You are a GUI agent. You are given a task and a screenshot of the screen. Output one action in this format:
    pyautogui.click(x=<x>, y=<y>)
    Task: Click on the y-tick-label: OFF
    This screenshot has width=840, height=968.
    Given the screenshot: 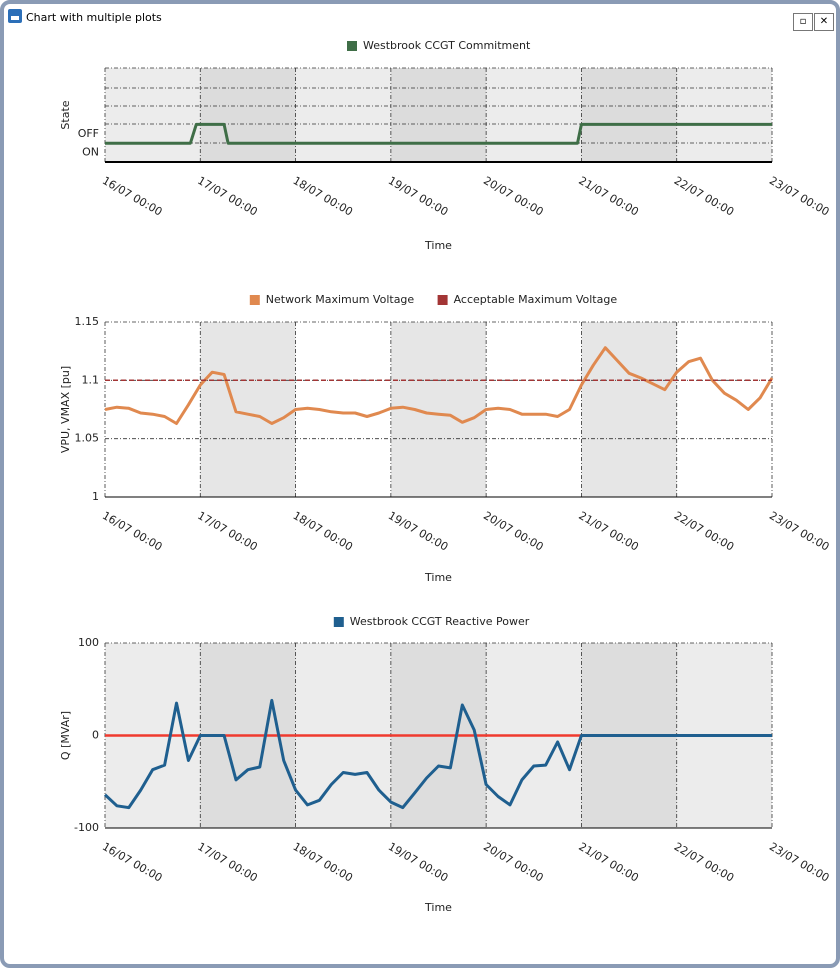 What is the action you would take?
    pyautogui.click(x=88, y=133)
    